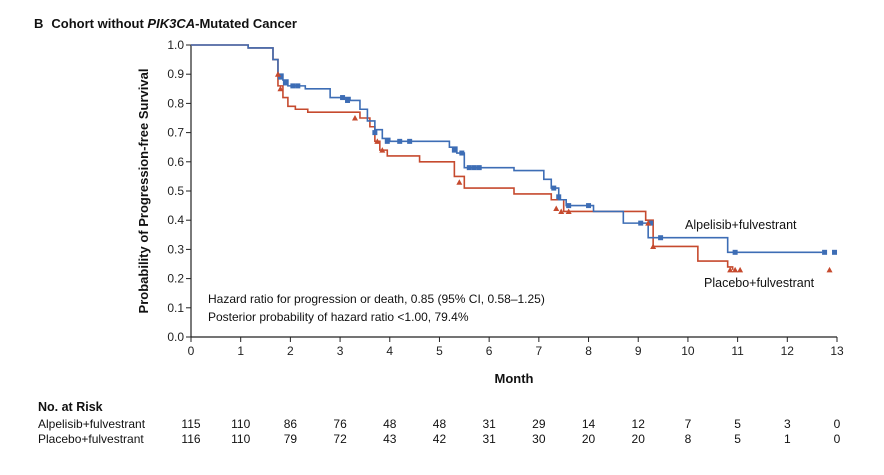 The width and height of the screenshot is (884, 475). I want to click on risk-value: 12, so click(639, 424).